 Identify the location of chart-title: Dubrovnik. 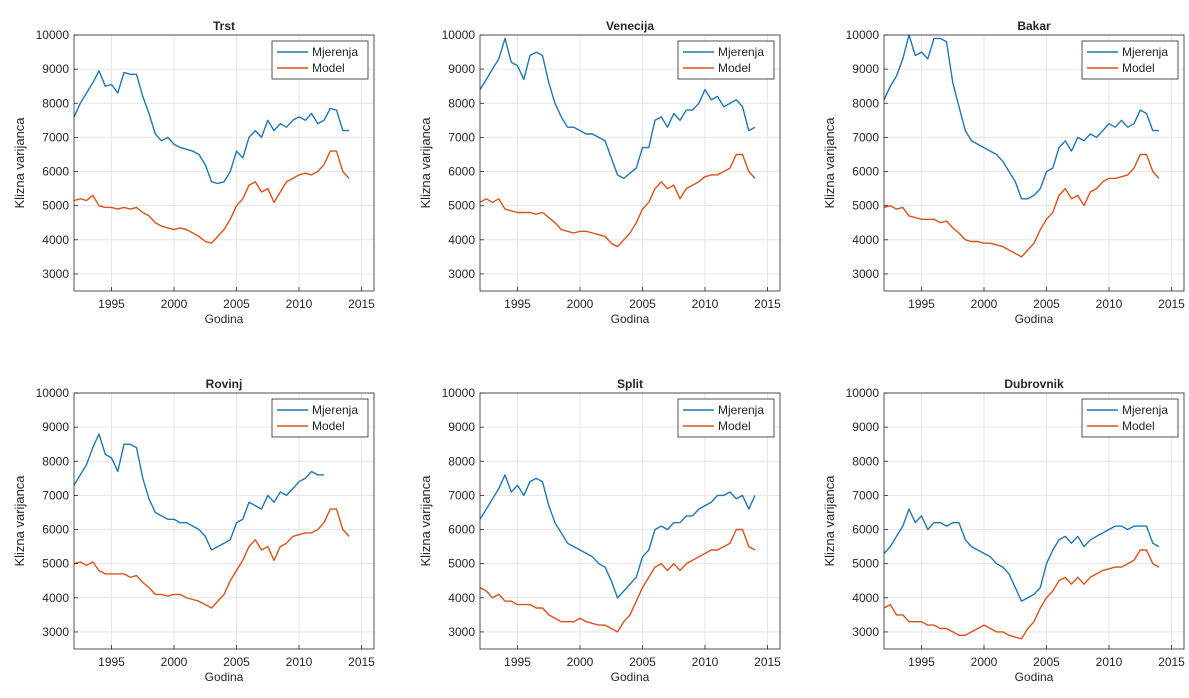
(1034, 384).